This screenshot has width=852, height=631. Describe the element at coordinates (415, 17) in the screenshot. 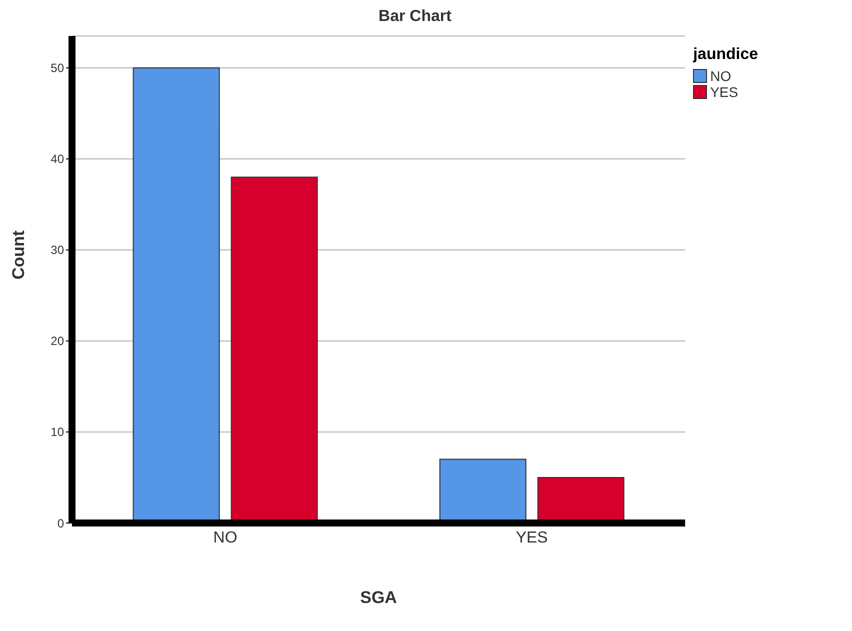

I see `chart-title: Bar Chart` at that location.